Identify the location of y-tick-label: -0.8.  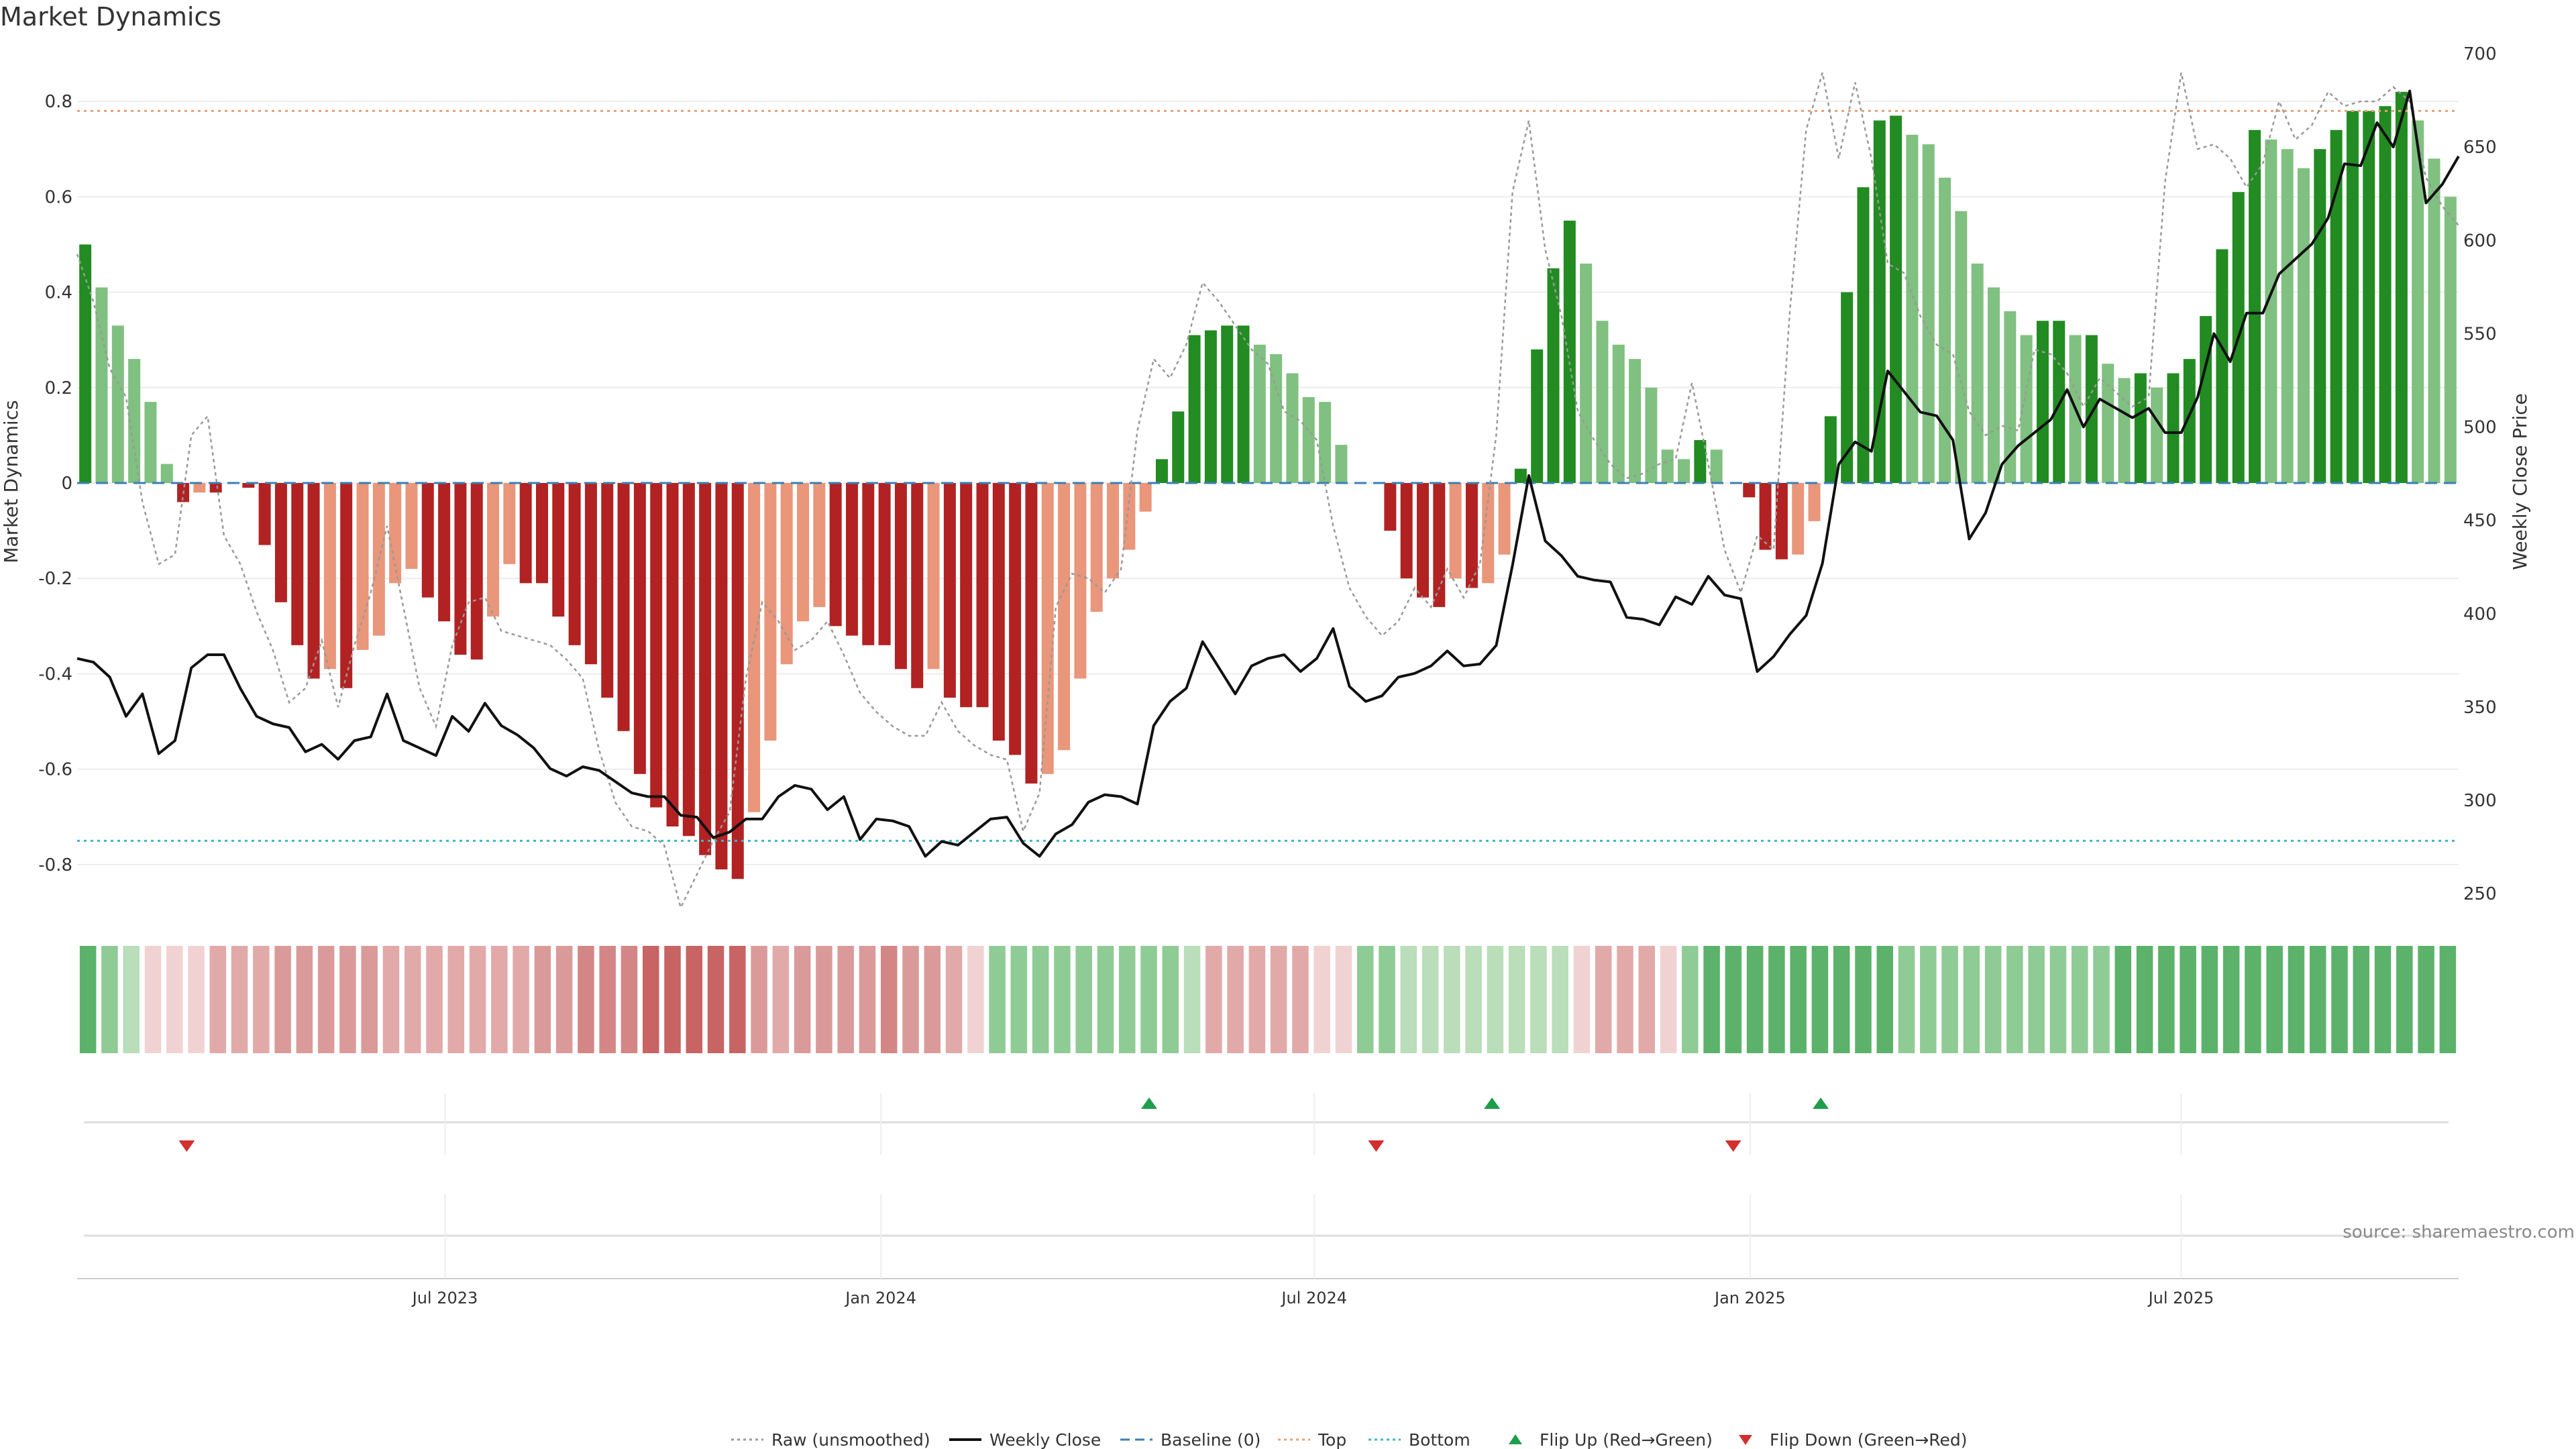
(55, 865).